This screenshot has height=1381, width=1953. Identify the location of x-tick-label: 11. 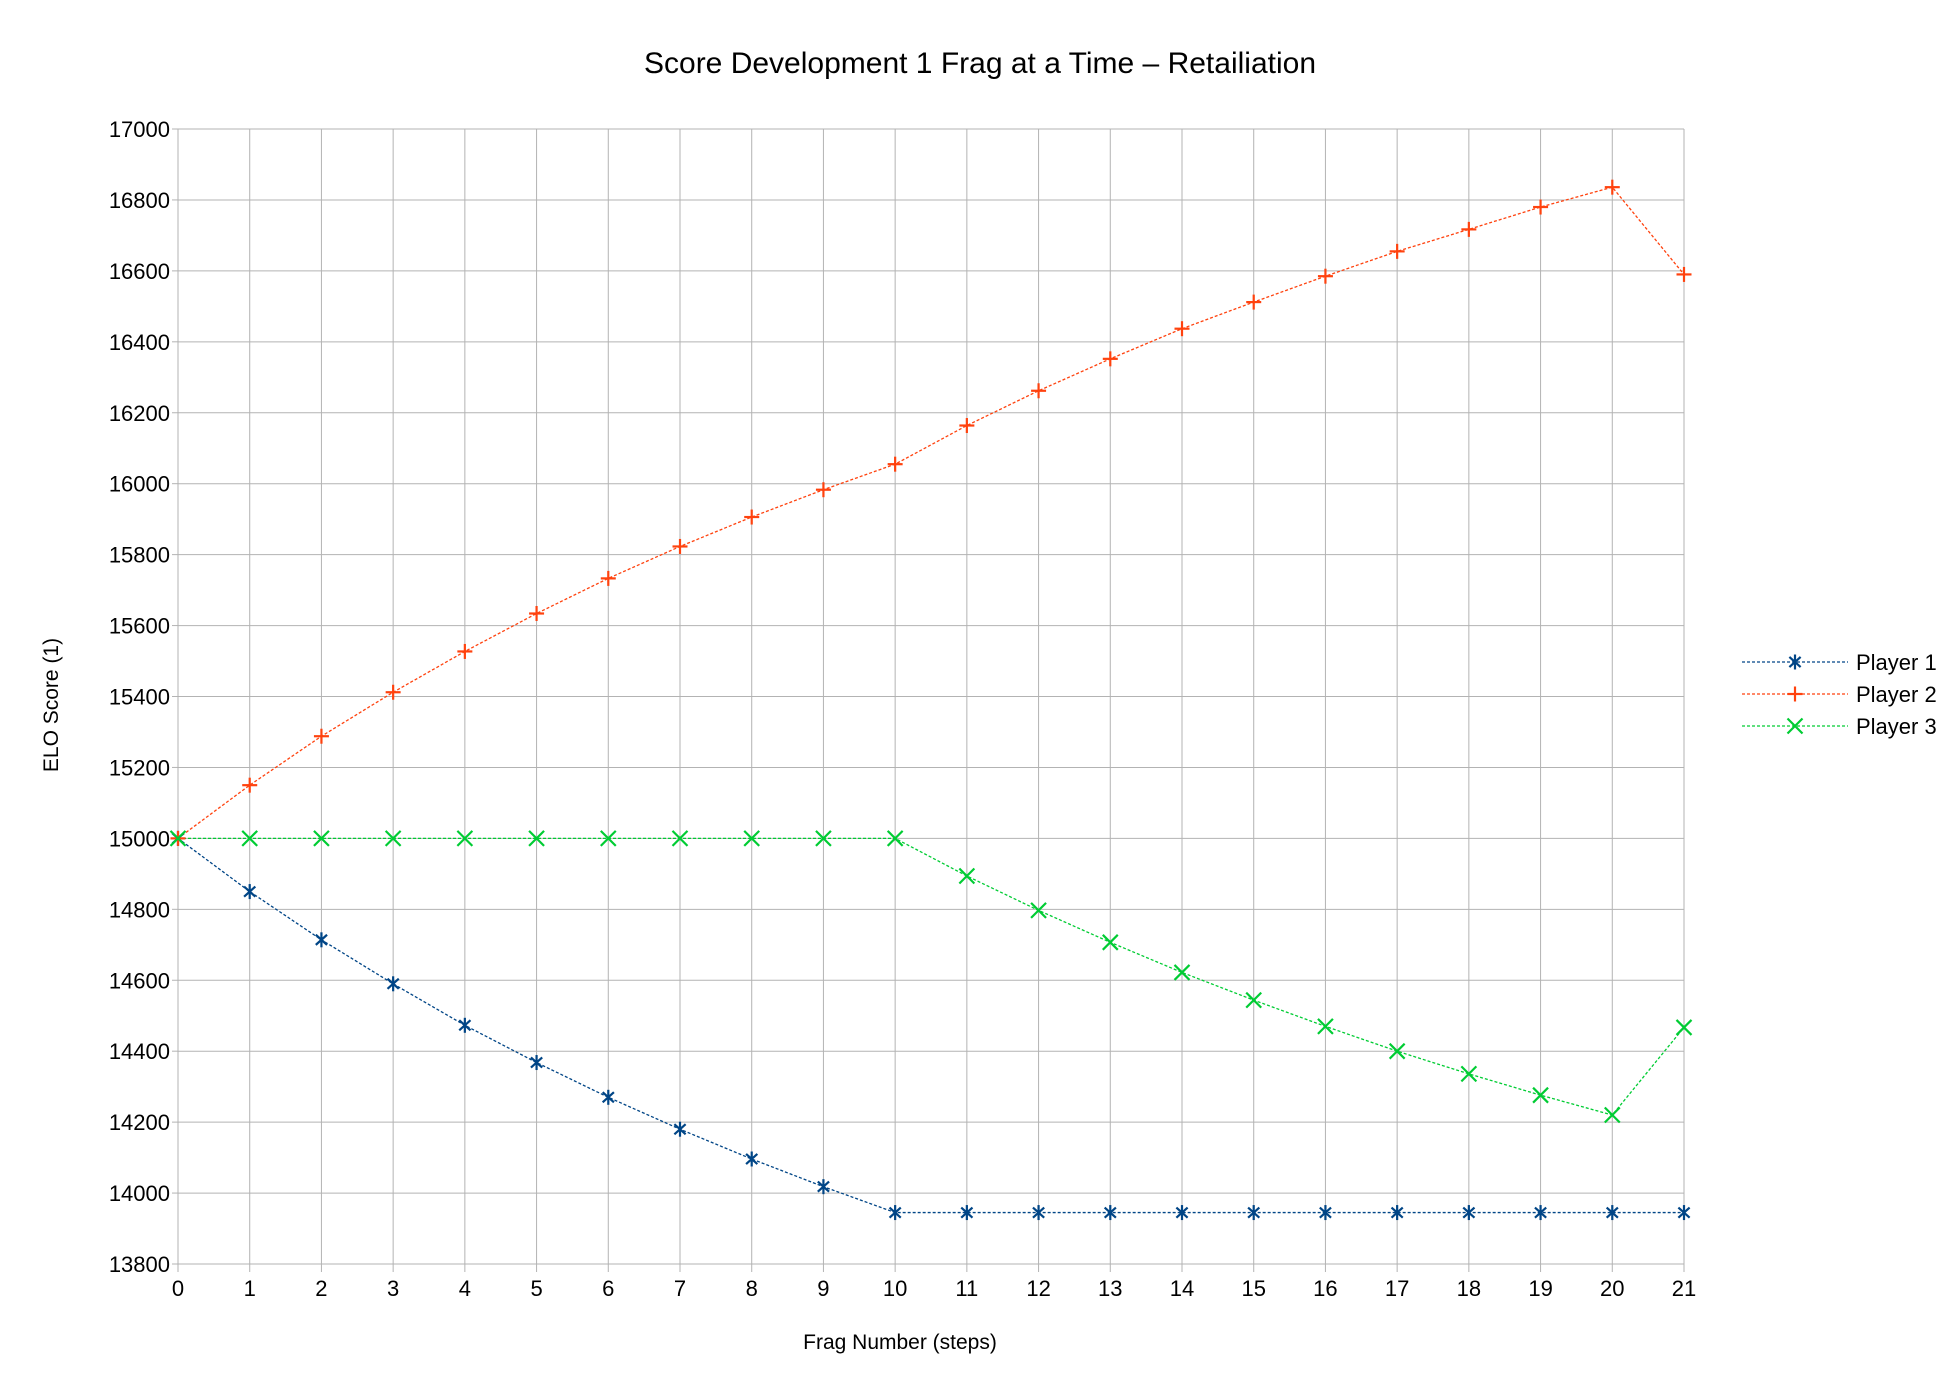
(966, 1288).